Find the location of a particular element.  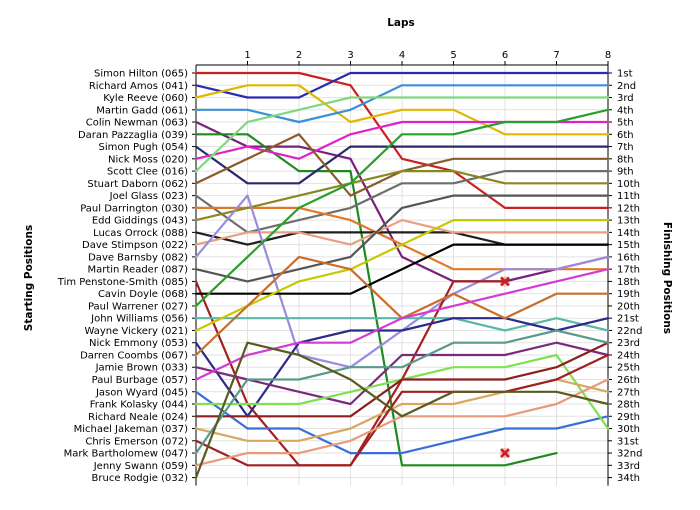

starting-position-label: Dave Stimpson (022) is located at coordinates (135, 245).